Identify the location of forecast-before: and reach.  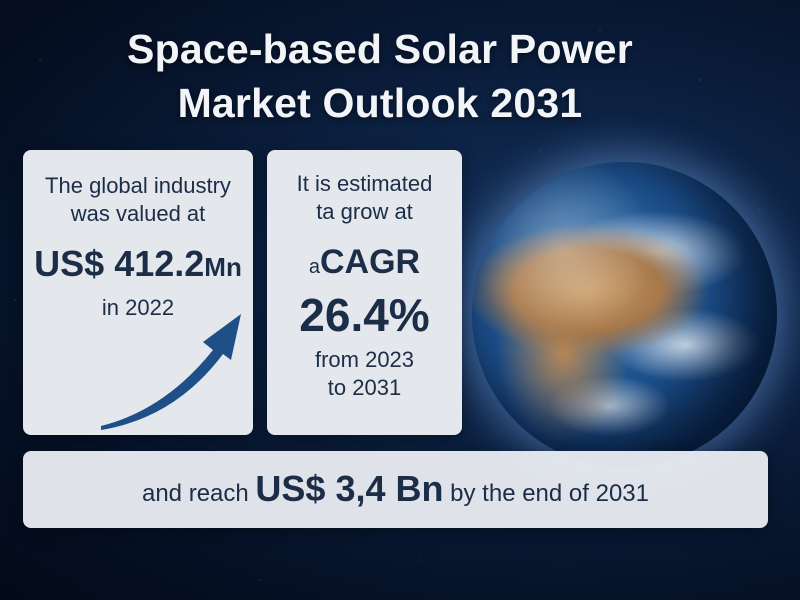
(195, 493).